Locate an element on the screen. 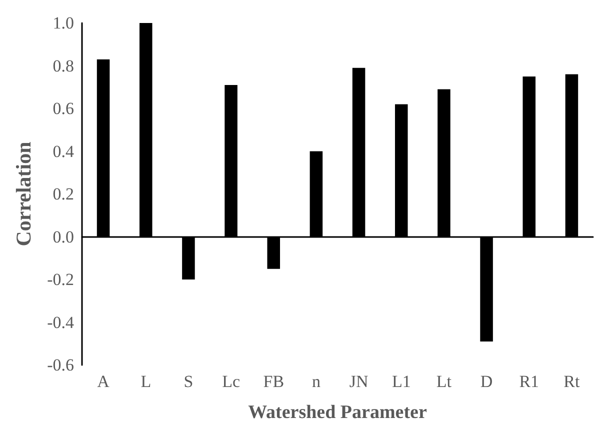  x-tick-label: FB is located at coordinates (273, 381).